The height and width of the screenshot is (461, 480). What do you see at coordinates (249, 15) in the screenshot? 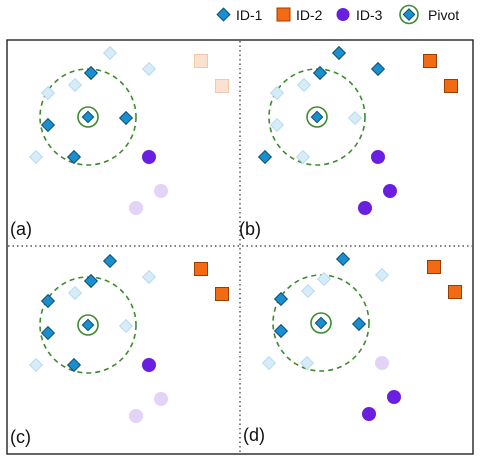
I see `legend-id1-label: ID-1` at bounding box center [249, 15].